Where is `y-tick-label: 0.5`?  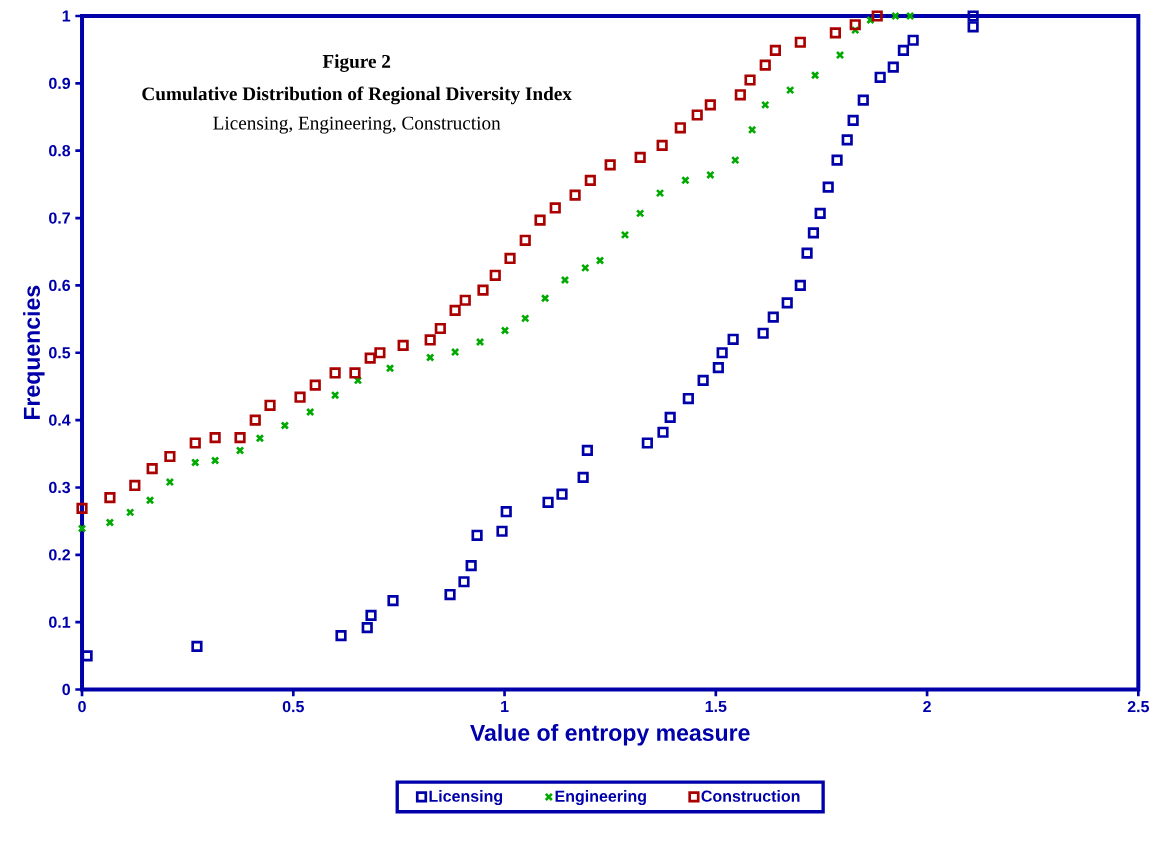
y-tick-label: 0.5 is located at coordinates (60, 352).